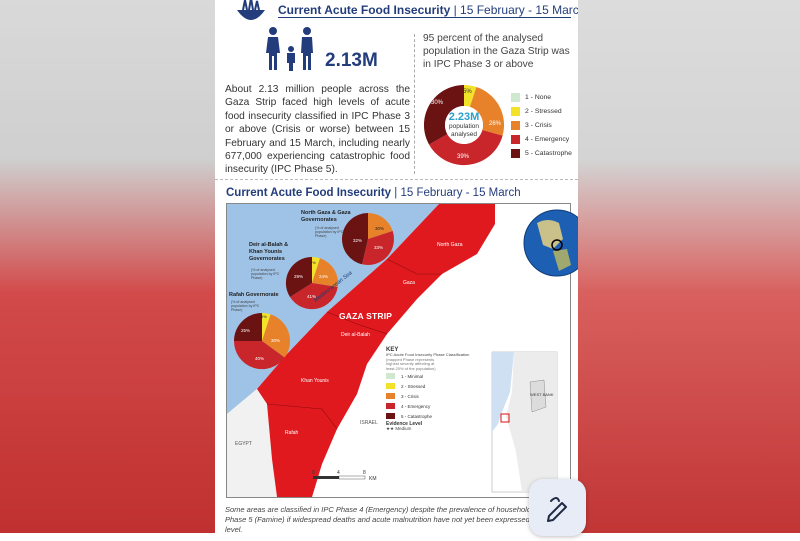  What do you see at coordinates (378, 247) in the screenshot?
I see `pie-label: 33%` at bounding box center [378, 247].